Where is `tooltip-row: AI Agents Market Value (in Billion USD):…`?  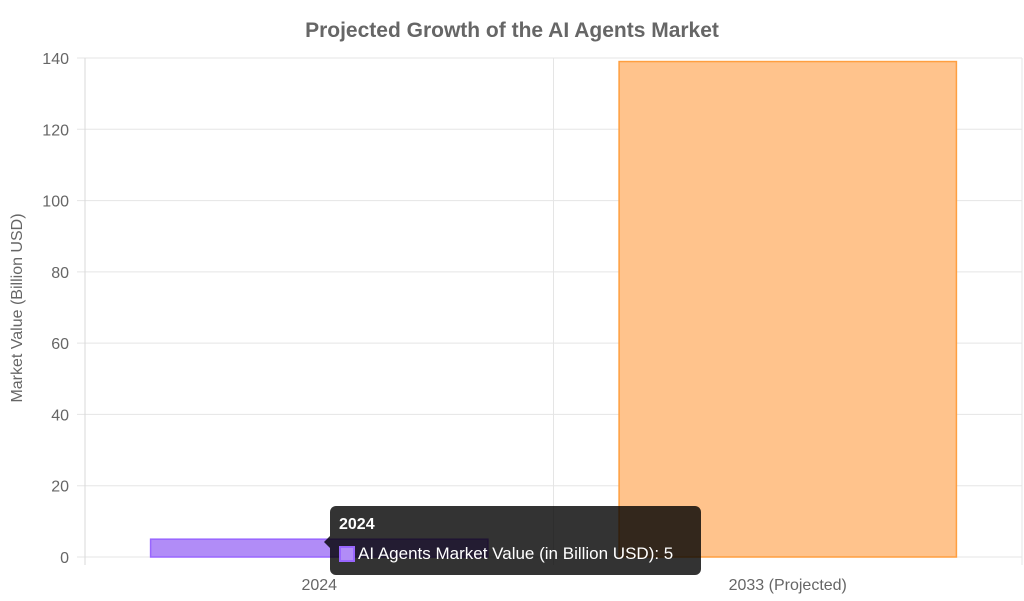 tooltip-row: AI Agents Market Value (in Billion USD):… is located at coordinates (515, 553).